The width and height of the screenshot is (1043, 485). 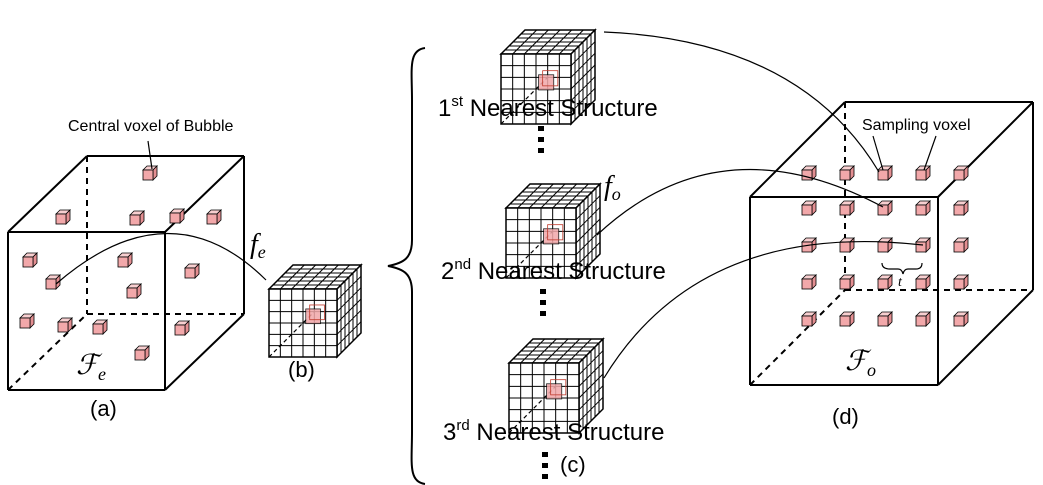 What do you see at coordinates (406, 266) in the screenshot?
I see `curly-brace` at bounding box center [406, 266].